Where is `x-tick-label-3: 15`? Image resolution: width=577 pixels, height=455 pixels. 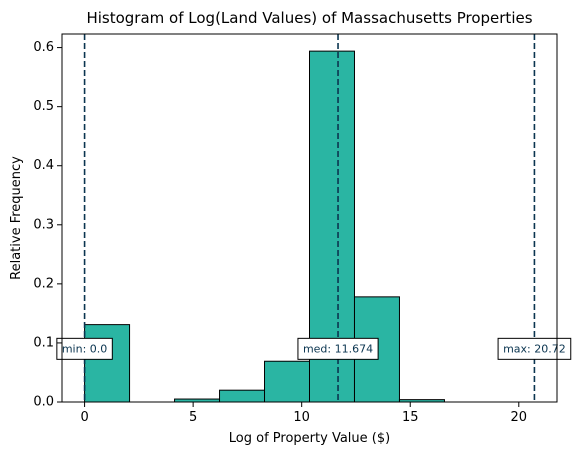 x-tick-label-3: 15 is located at coordinates (410, 417).